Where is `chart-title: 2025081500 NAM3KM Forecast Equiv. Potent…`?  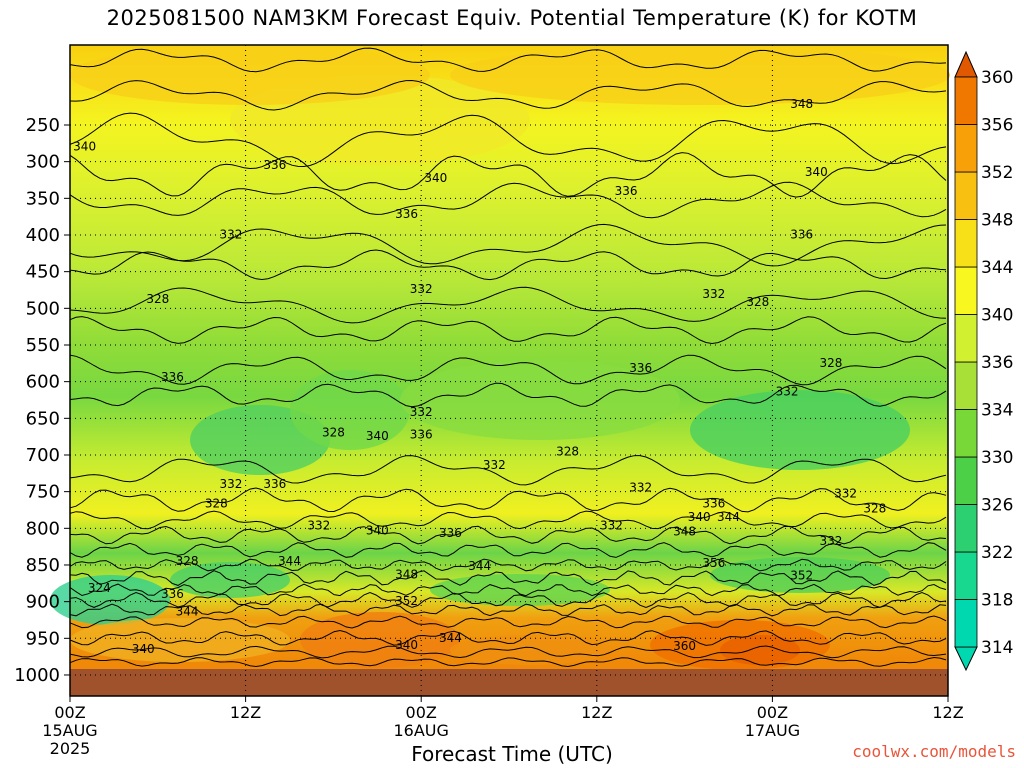 chart-title: 2025081500 NAM3KM Forecast Equiv. Potent… is located at coordinates (512, 18).